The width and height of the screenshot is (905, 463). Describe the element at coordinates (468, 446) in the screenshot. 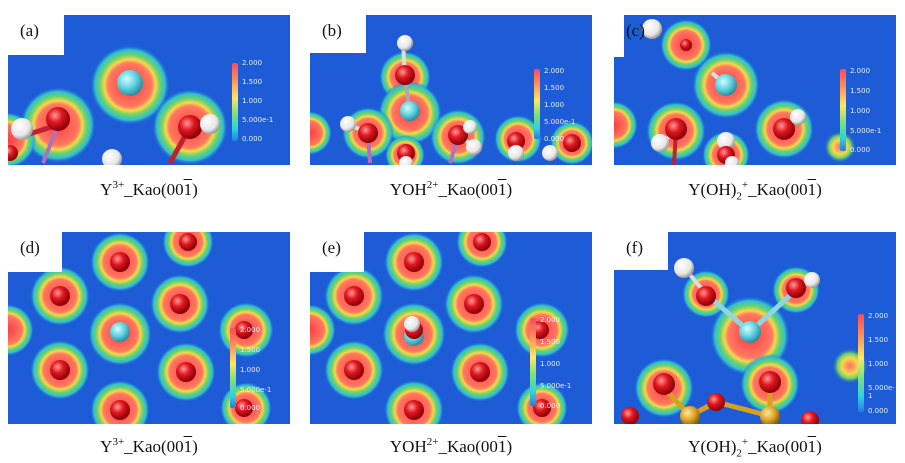

I see `caption-e-surface: _Kao(00` at that location.